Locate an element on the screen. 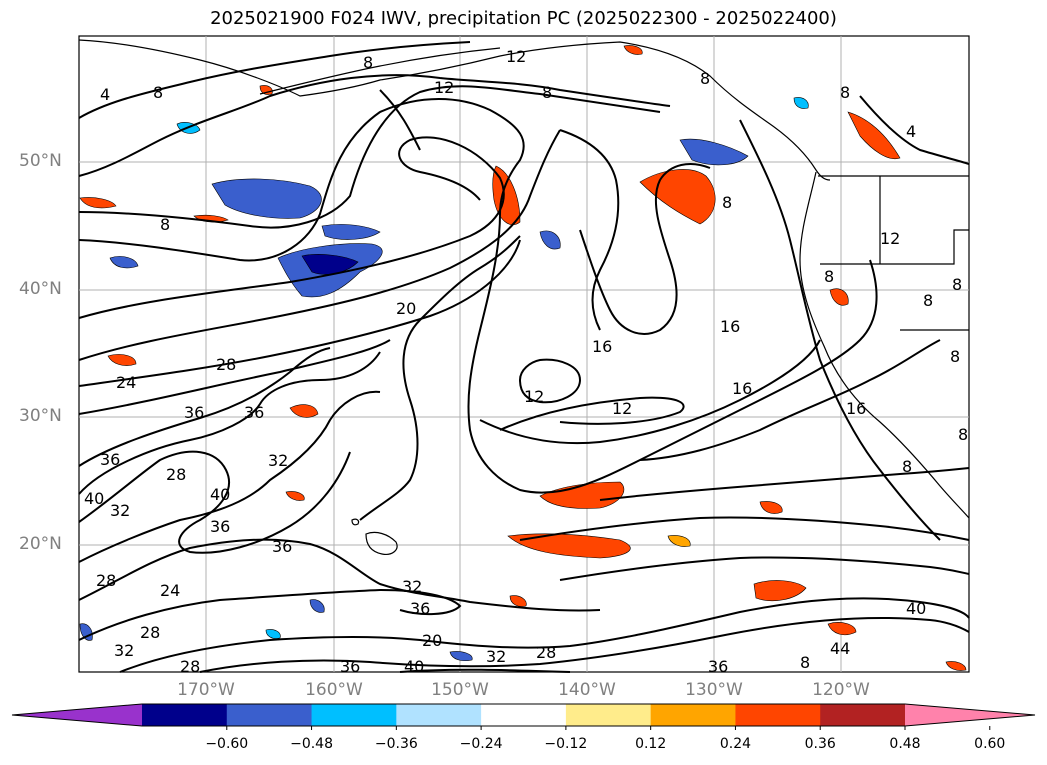  lat-label-20: 20°N is located at coordinates (40, 544).